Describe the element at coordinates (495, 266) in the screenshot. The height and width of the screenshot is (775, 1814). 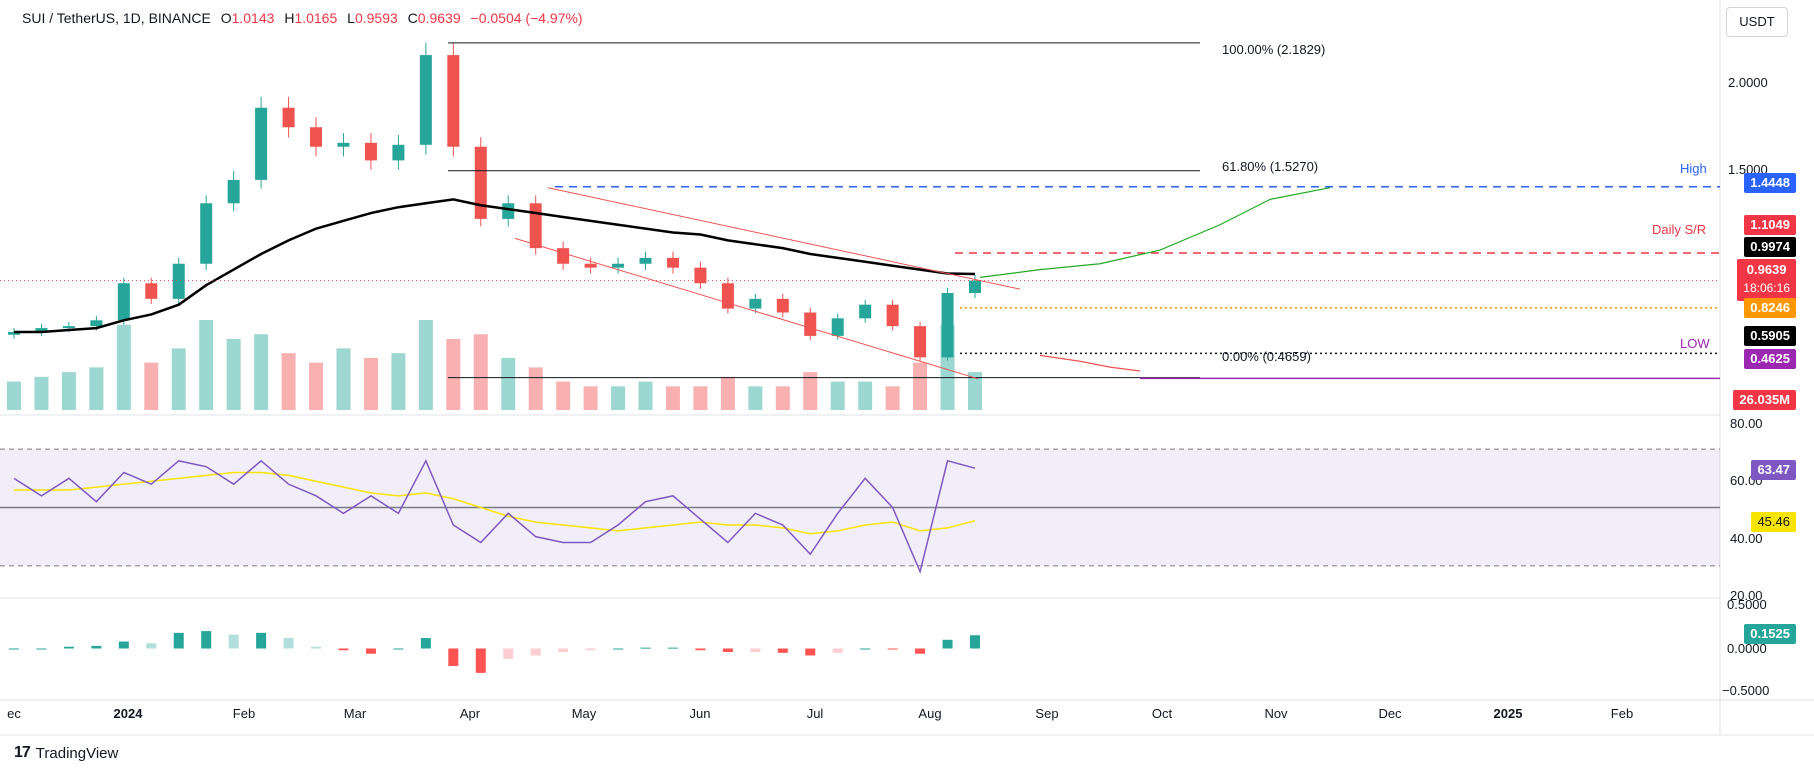
I see `sma200-line` at that location.